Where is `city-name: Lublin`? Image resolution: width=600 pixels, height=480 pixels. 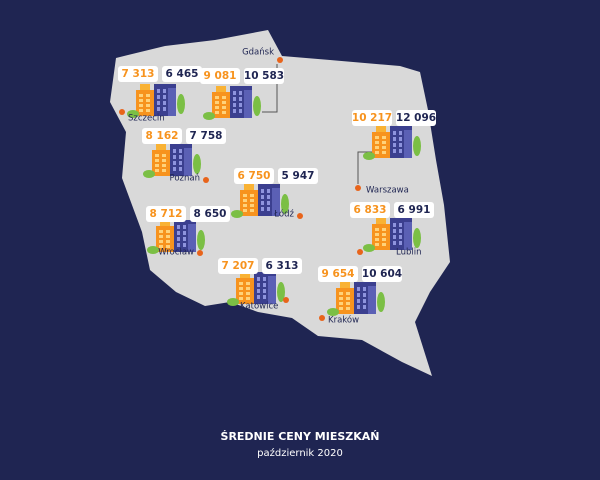 city-name: Lublin is located at coordinates (408, 253).